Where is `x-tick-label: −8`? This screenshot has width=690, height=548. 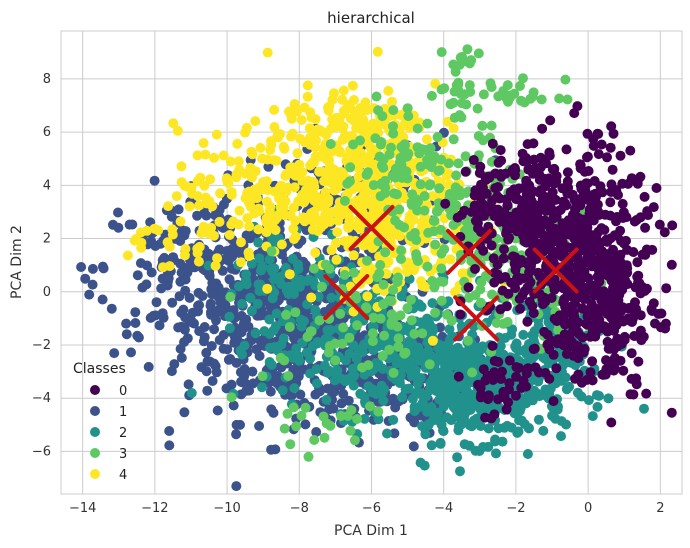
x-tick-label: −8 is located at coordinates (299, 508).